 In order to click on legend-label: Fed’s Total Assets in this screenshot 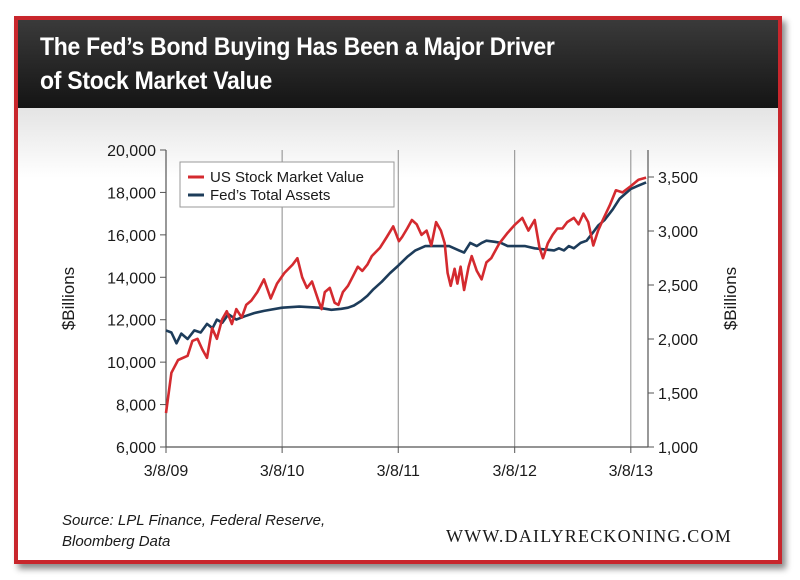, I will do `click(270, 195)`.